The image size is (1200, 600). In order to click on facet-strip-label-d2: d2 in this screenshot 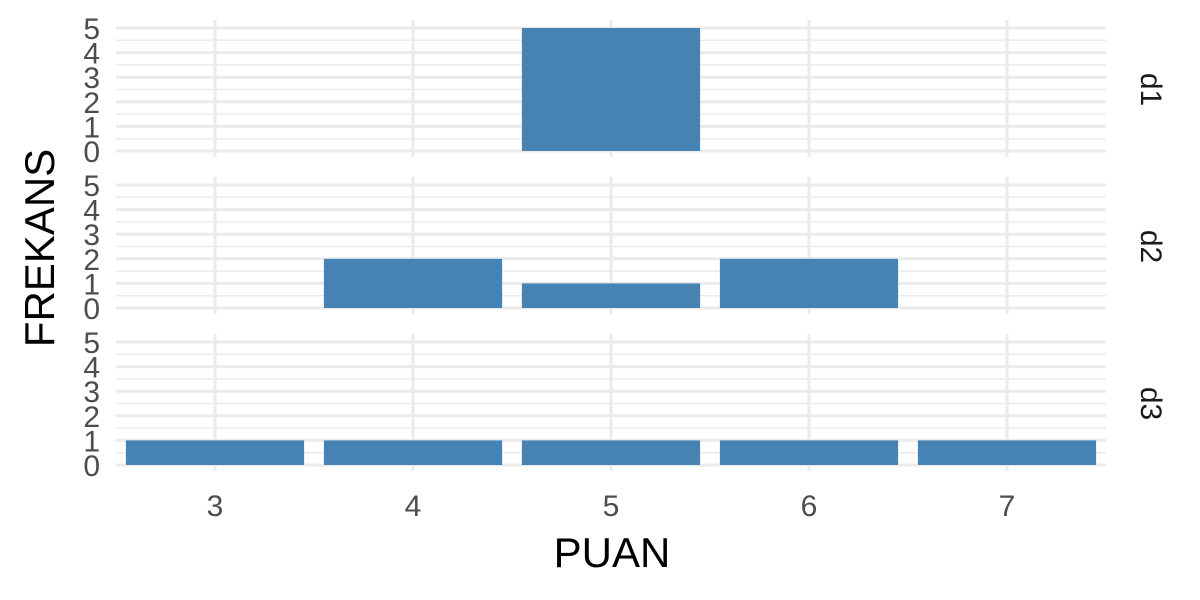, I will do `click(1150, 246)`.